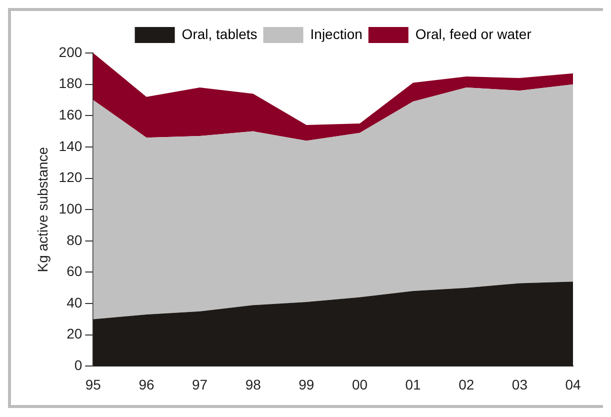  Describe the element at coordinates (520, 384) in the screenshot. I see `x-tick-label: 03` at that location.